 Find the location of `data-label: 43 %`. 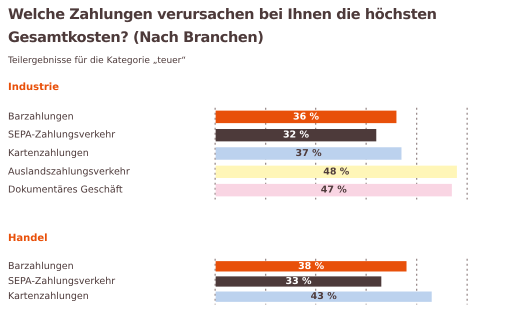

data-label: 43 % is located at coordinates (324, 296).